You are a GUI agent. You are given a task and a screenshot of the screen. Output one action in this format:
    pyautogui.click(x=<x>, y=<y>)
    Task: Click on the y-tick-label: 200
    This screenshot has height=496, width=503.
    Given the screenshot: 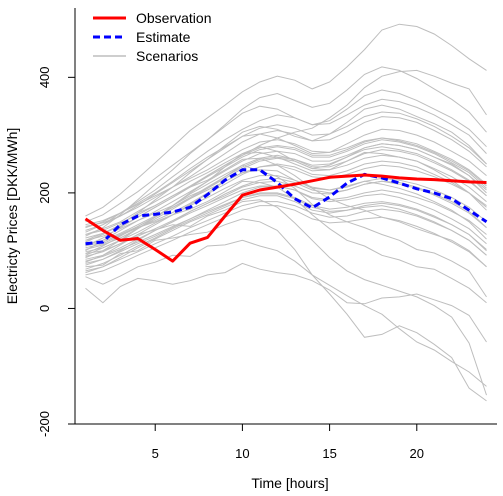 What is the action you would take?
    pyautogui.click(x=44, y=193)
    